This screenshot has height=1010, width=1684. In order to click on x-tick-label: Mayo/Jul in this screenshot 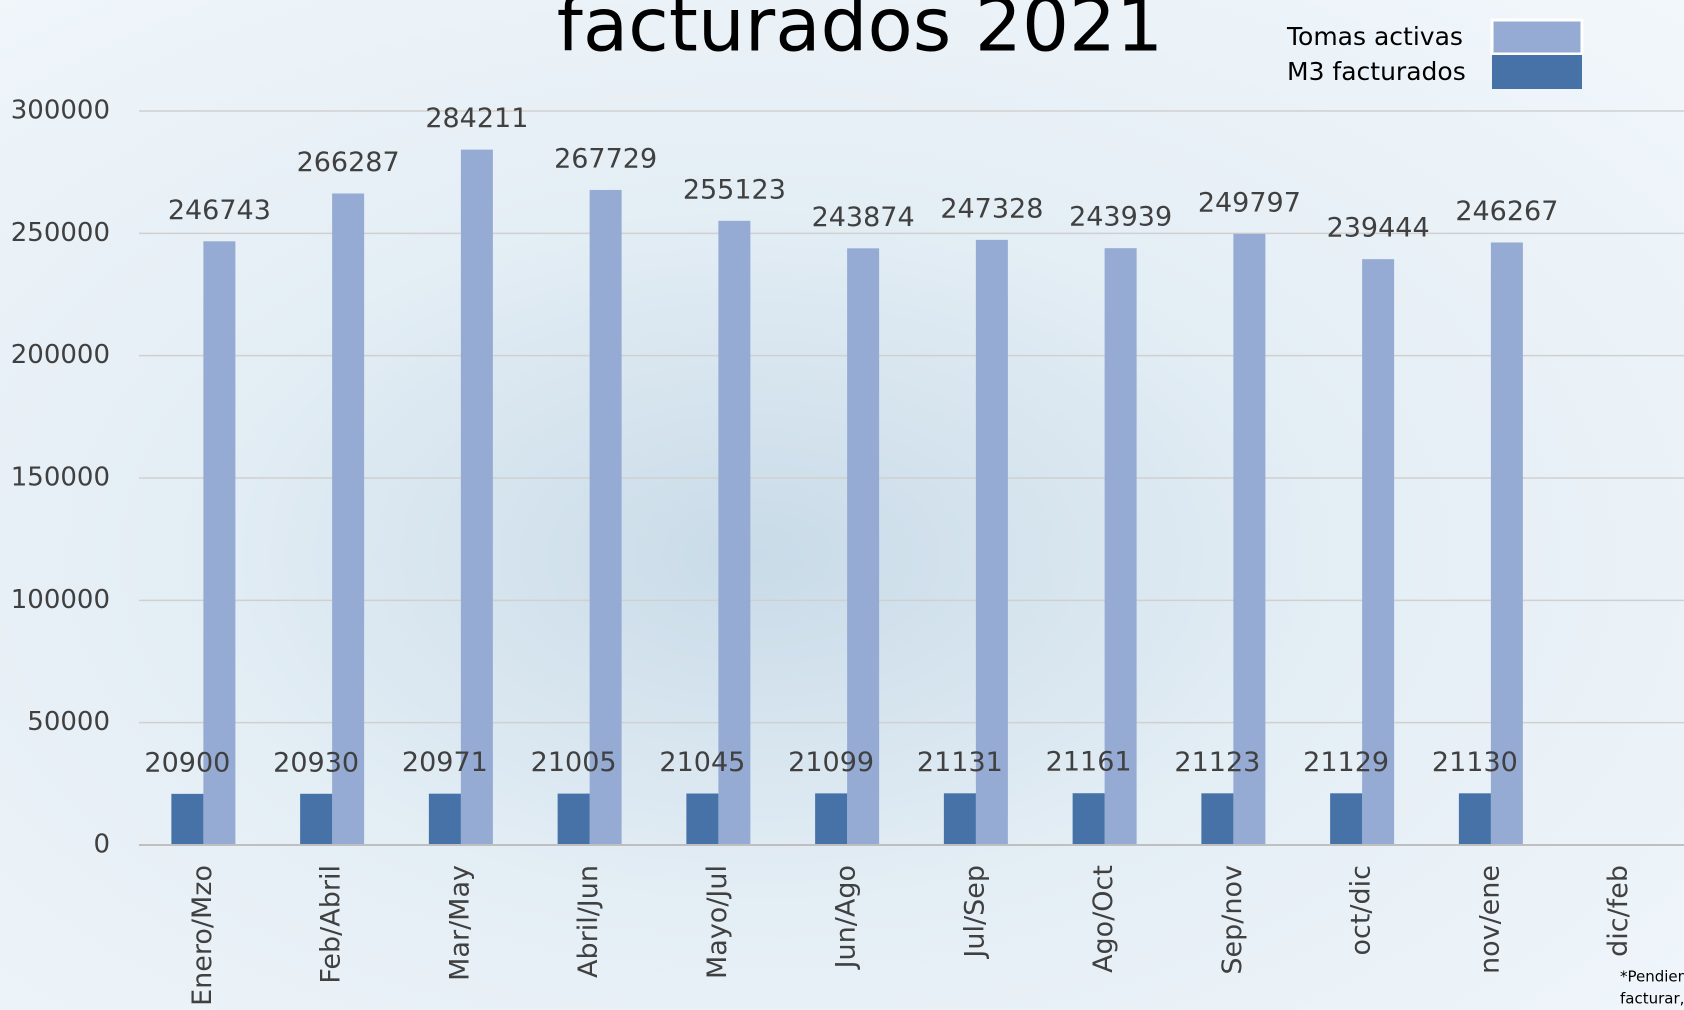, I will do `click(717, 922)`.